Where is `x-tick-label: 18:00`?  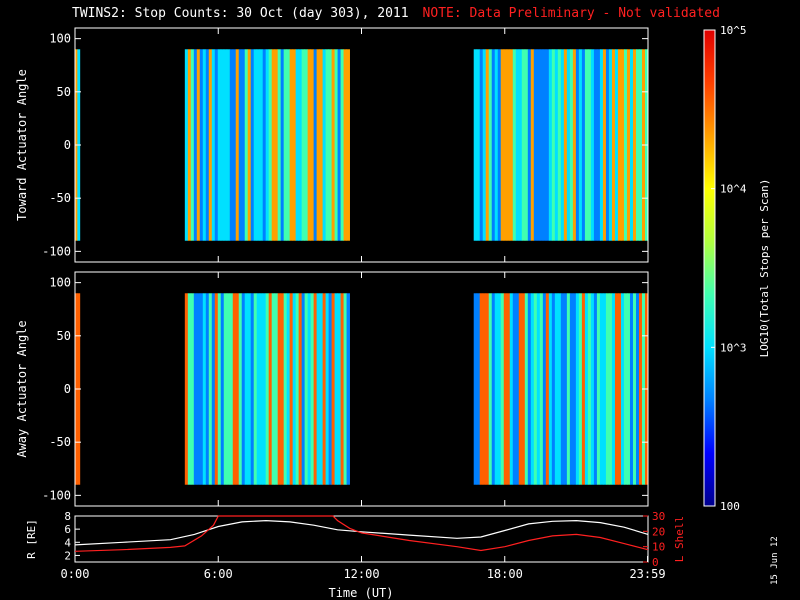
x-tick-label: 18:00 is located at coordinates (505, 574).